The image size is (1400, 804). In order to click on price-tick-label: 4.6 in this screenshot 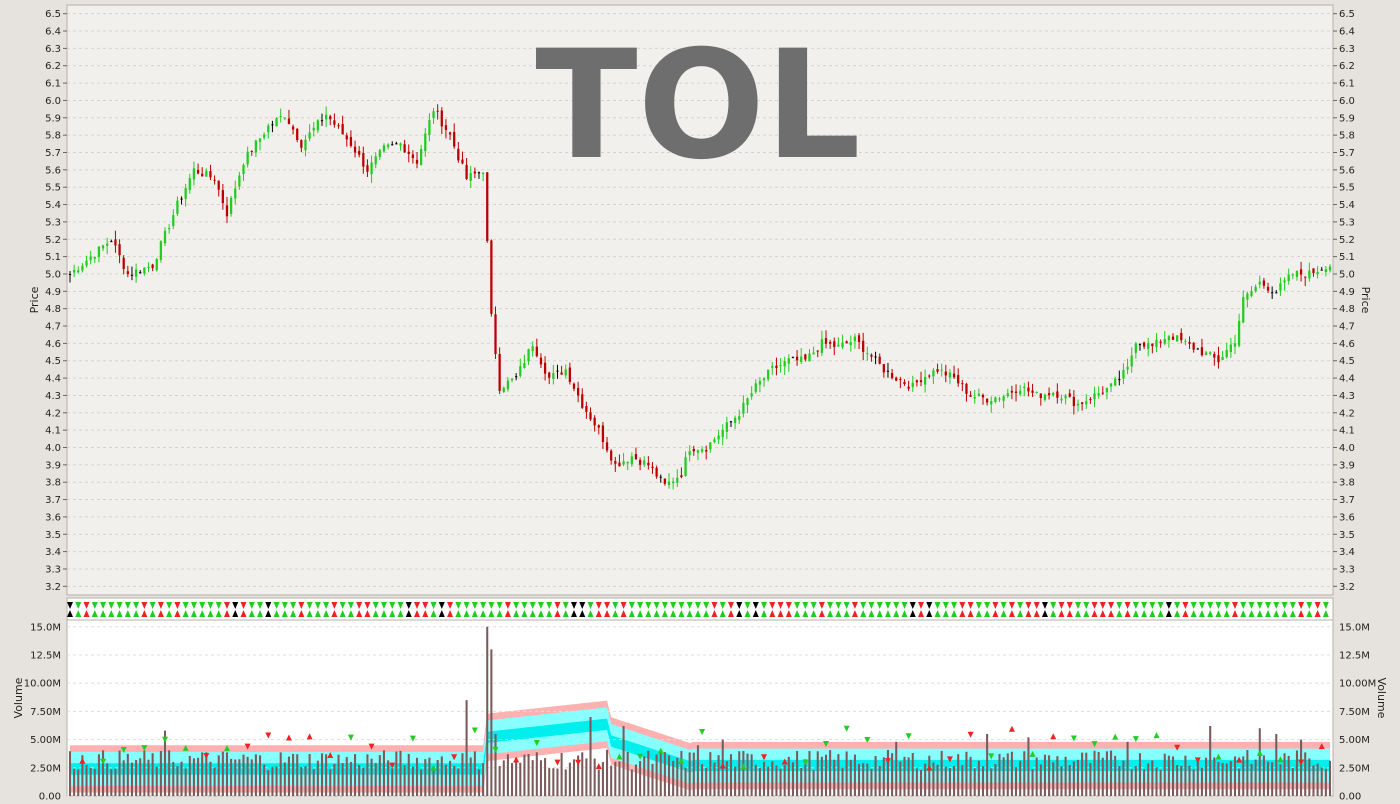, I will do `click(1347, 344)`.